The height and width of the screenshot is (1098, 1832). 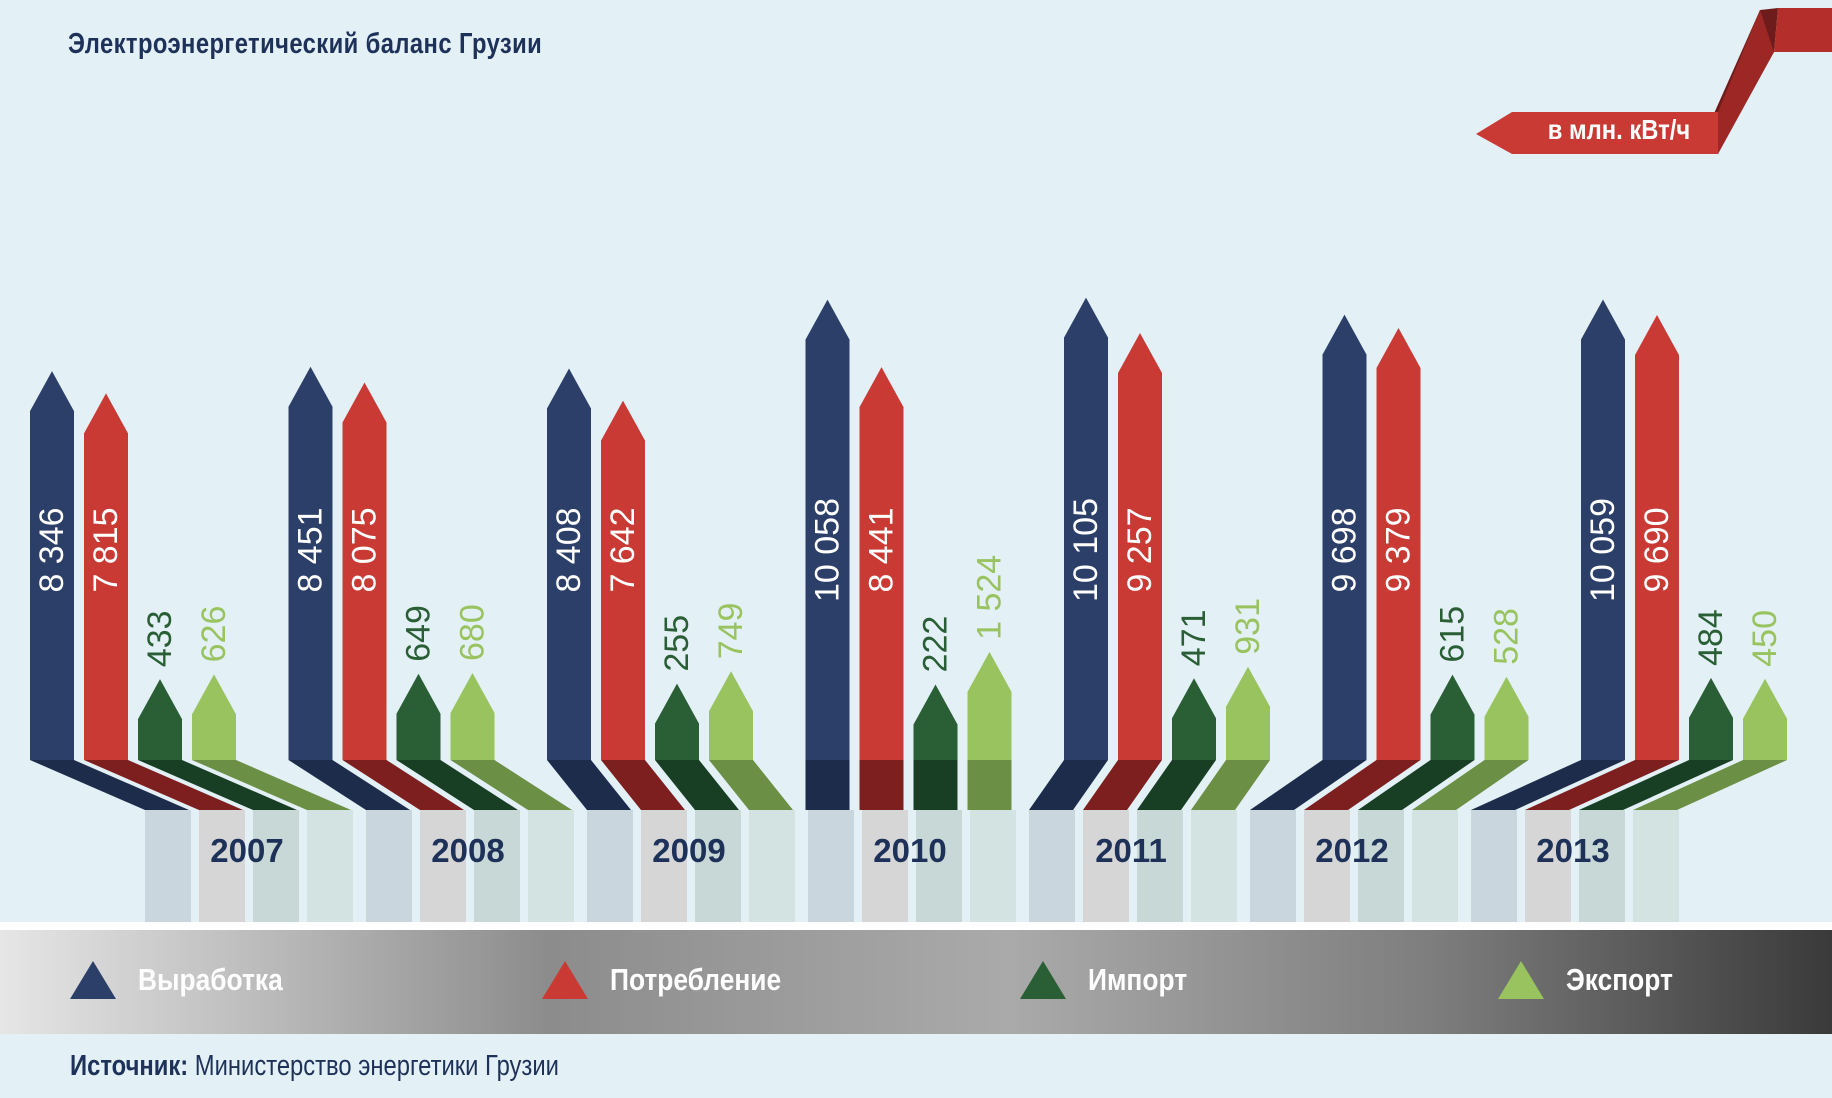 What do you see at coordinates (828, 550) in the screenshot?
I see `data-label: 10 058` at bounding box center [828, 550].